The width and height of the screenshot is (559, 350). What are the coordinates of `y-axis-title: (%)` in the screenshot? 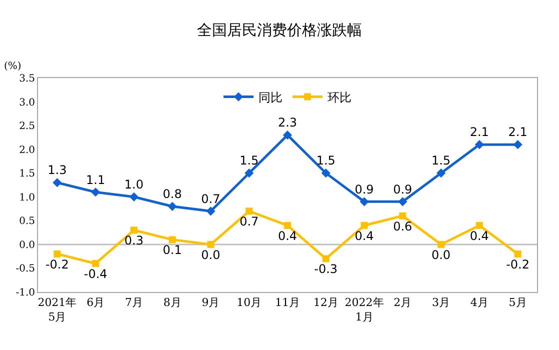 It's located at (13, 66).